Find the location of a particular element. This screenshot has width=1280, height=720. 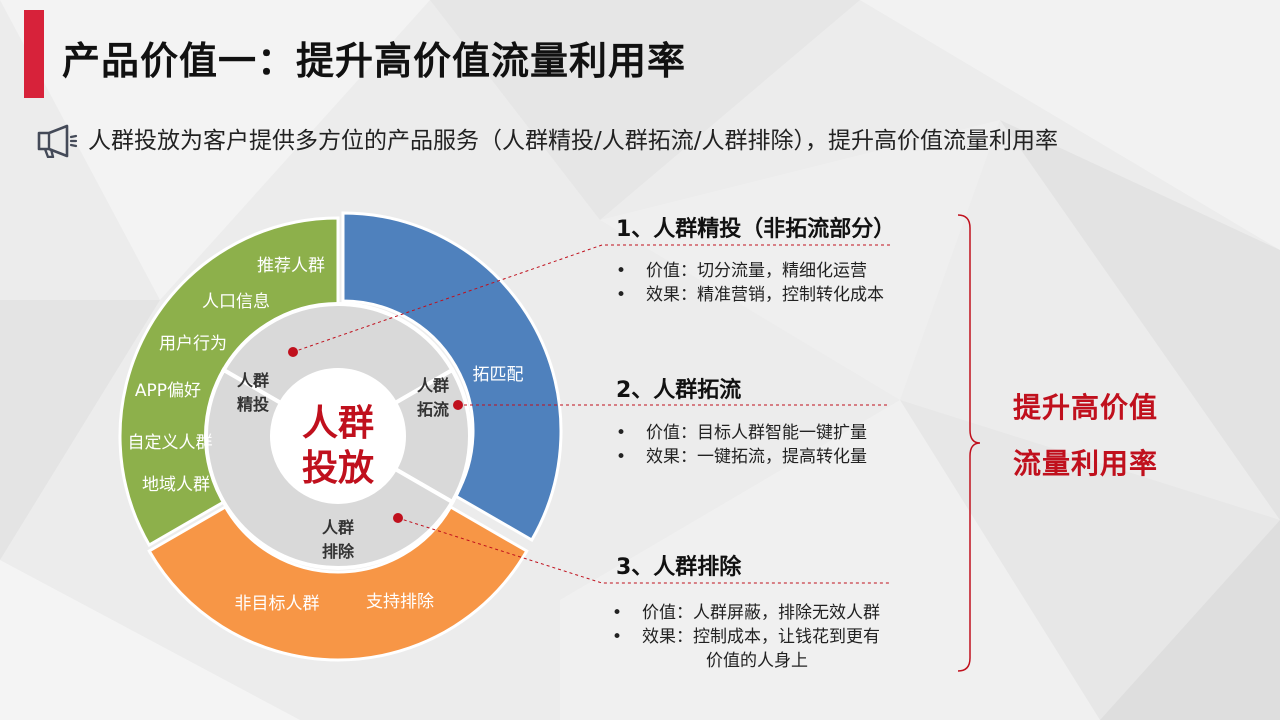

inner-label-exclude-1: 人群 is located at coordinates (338, 527).